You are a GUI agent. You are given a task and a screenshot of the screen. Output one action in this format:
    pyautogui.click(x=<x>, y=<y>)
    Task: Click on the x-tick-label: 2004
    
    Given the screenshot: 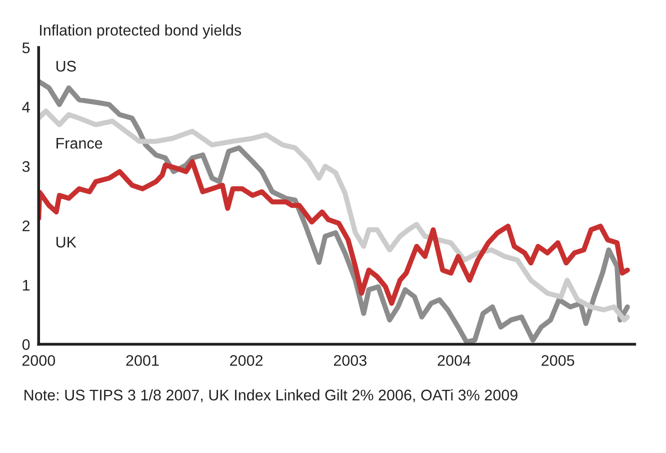 What is the action you would take?
    pyautogui.click(x=454, y=360)
    